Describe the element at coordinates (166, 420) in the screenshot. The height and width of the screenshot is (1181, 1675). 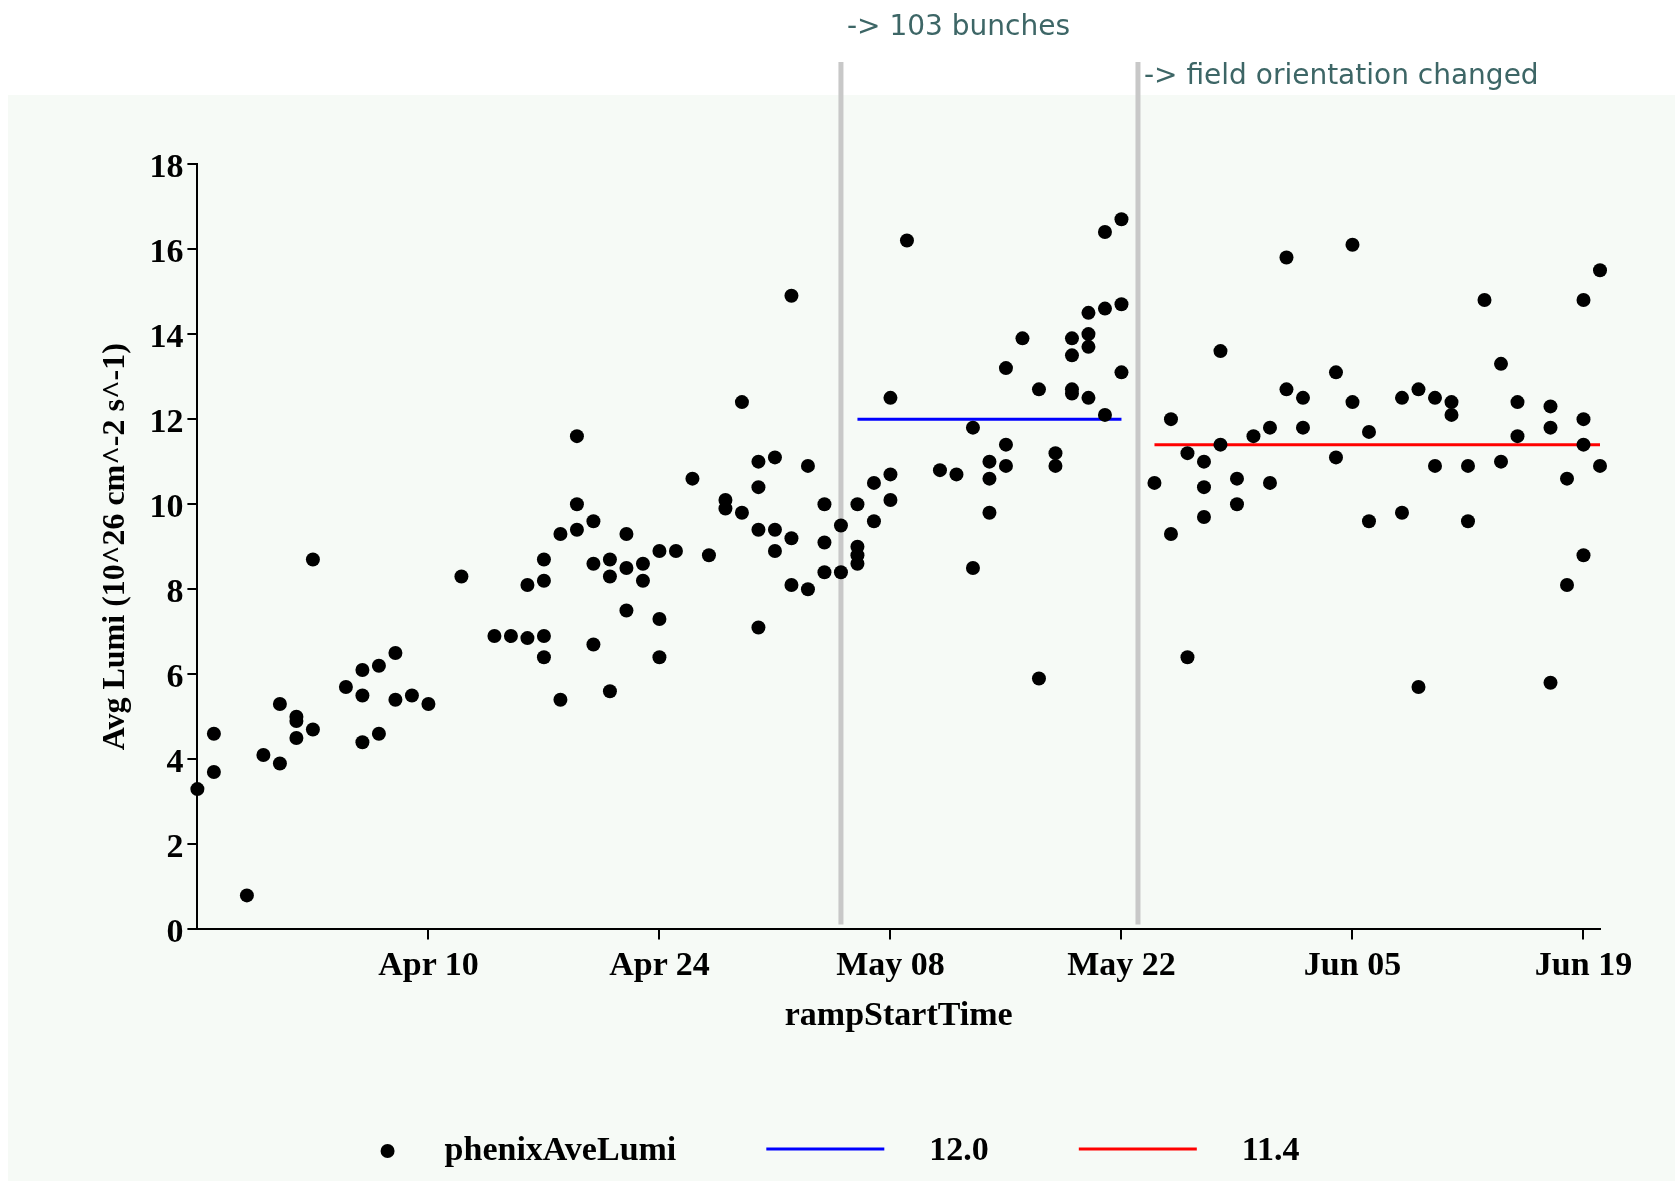
I see `y-tick-label: 12` at that location.